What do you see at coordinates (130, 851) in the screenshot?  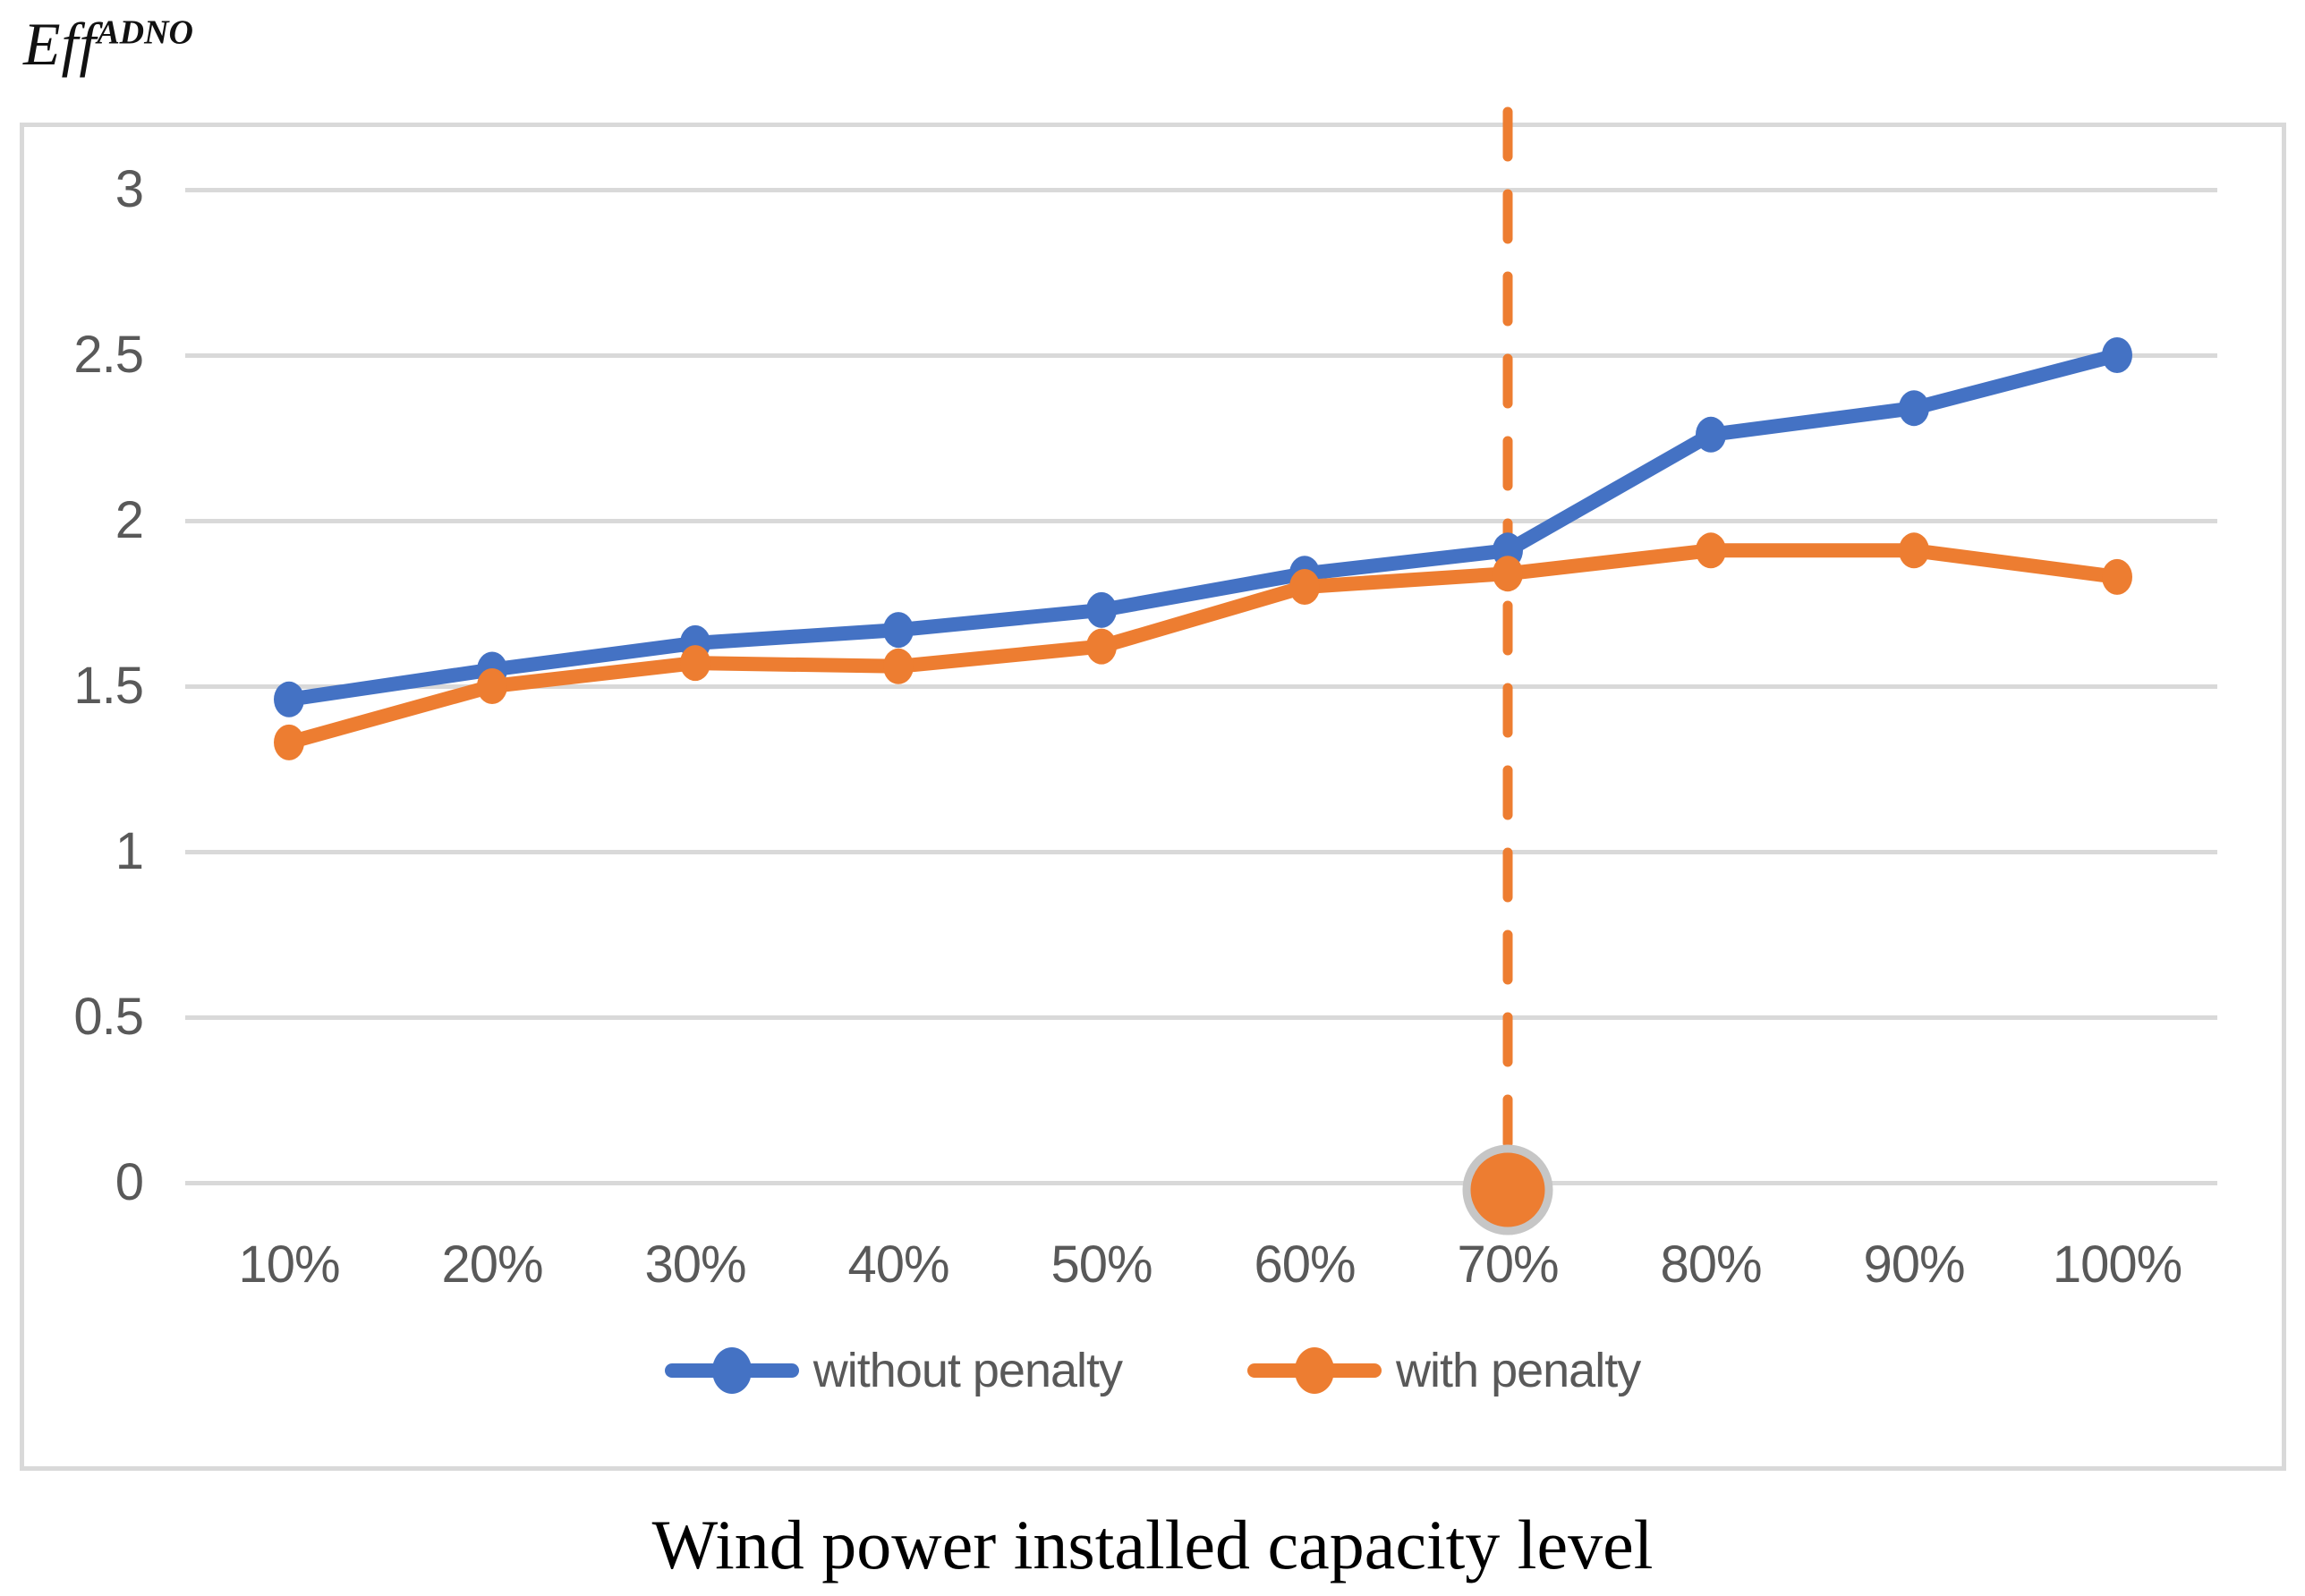 I see `y-tick-label: 1` at bounding box center [130, 851].